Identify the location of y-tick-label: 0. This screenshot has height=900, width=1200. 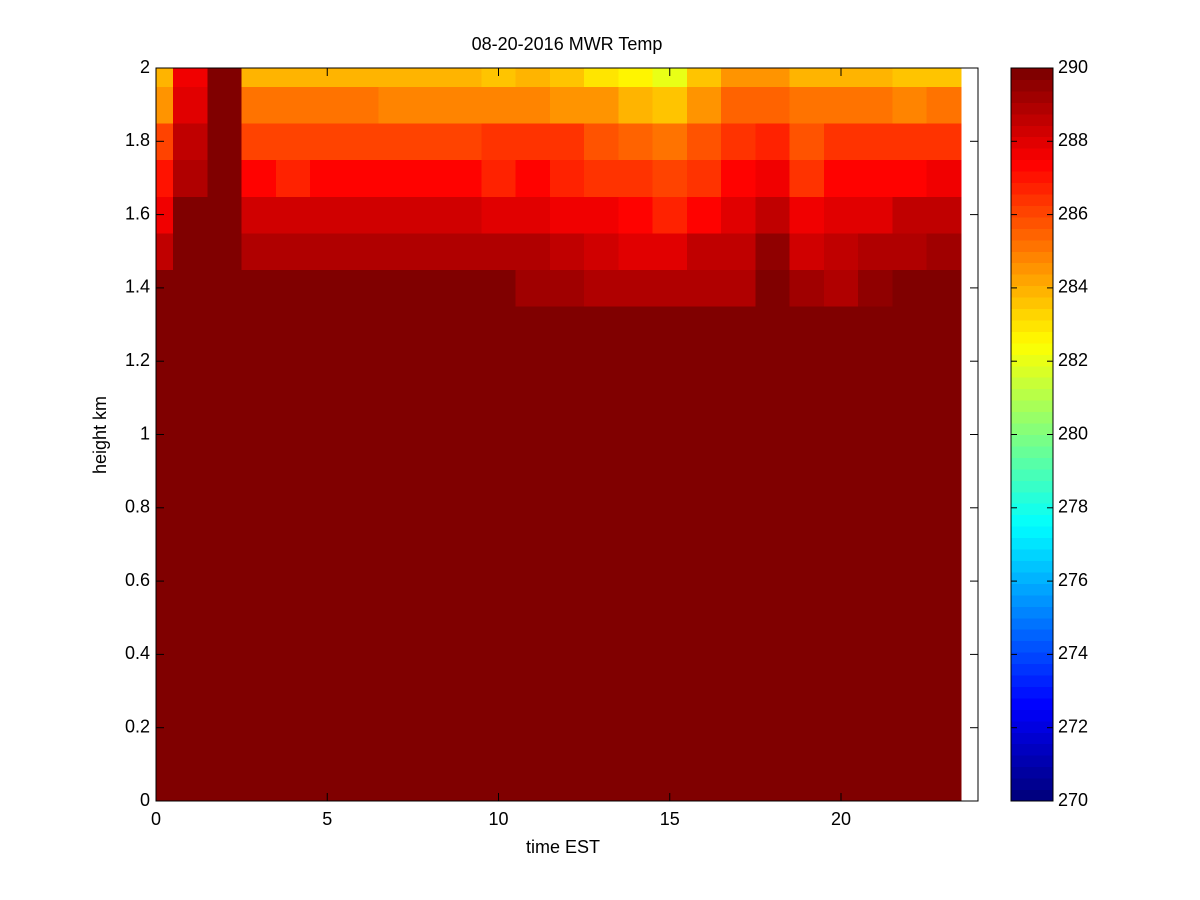
(145, 800).